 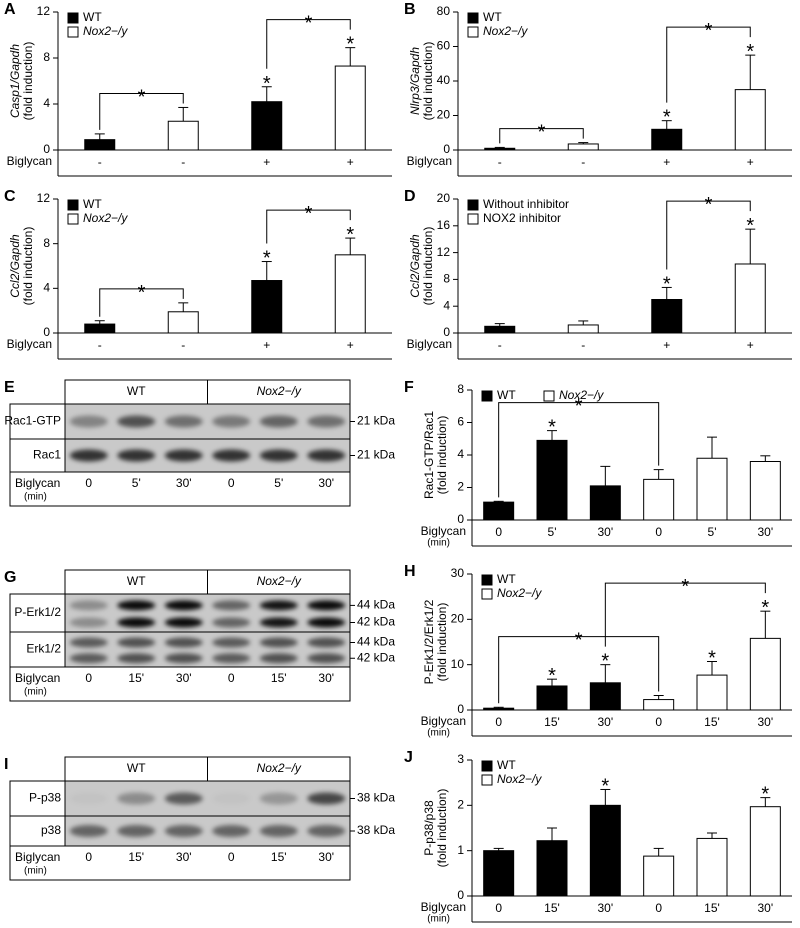 I want to click on y-axis-label: P-Erk1/2/Erk1/2, so click(x=429, y=641).